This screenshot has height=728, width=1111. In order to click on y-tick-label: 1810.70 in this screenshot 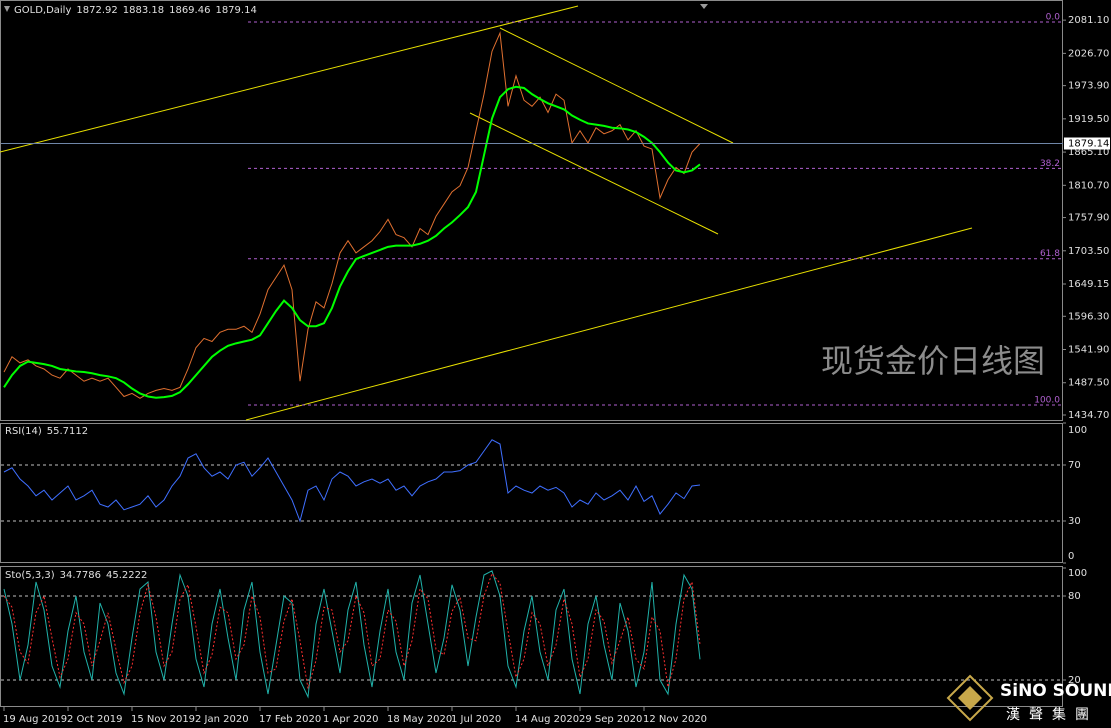, I will do `click(1088, 185)`.